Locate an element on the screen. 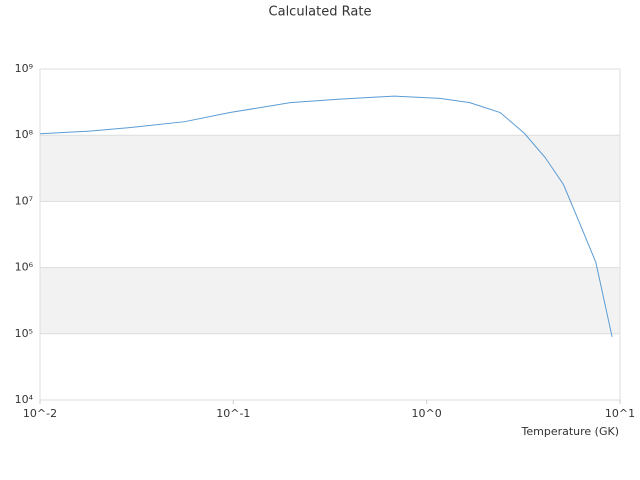 The image size is (640, 480). y-tick-label: 10⁷ is located at coordinates (24, 200).